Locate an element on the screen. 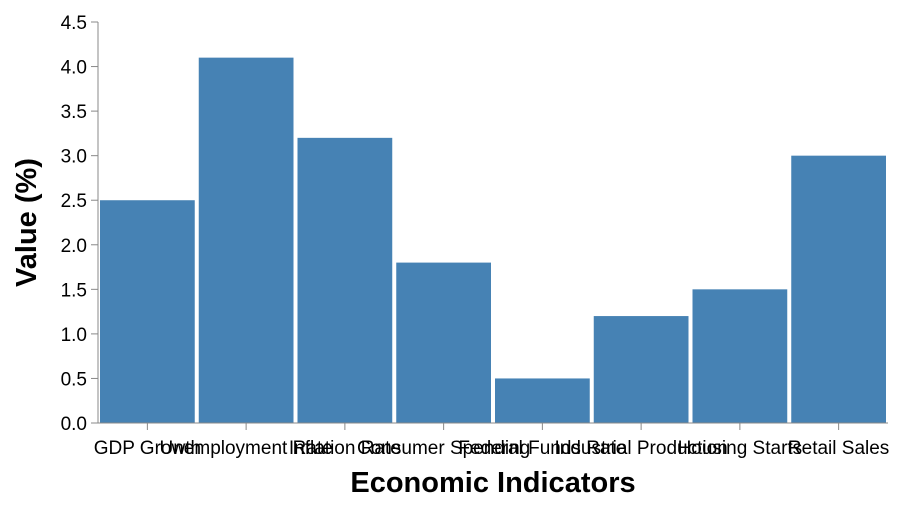  y-tick-label: 1.5 is located at coordinates (74, 290).